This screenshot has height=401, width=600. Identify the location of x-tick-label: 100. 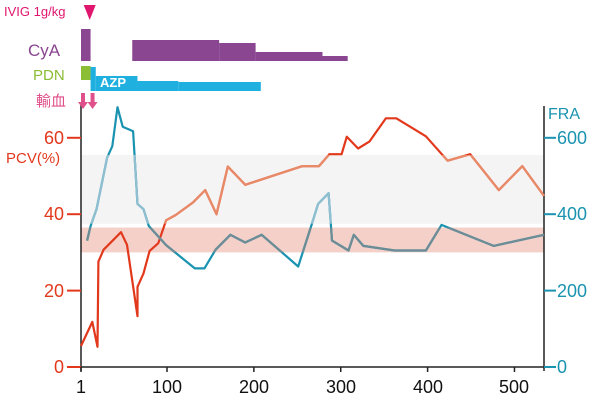
(167, 387).